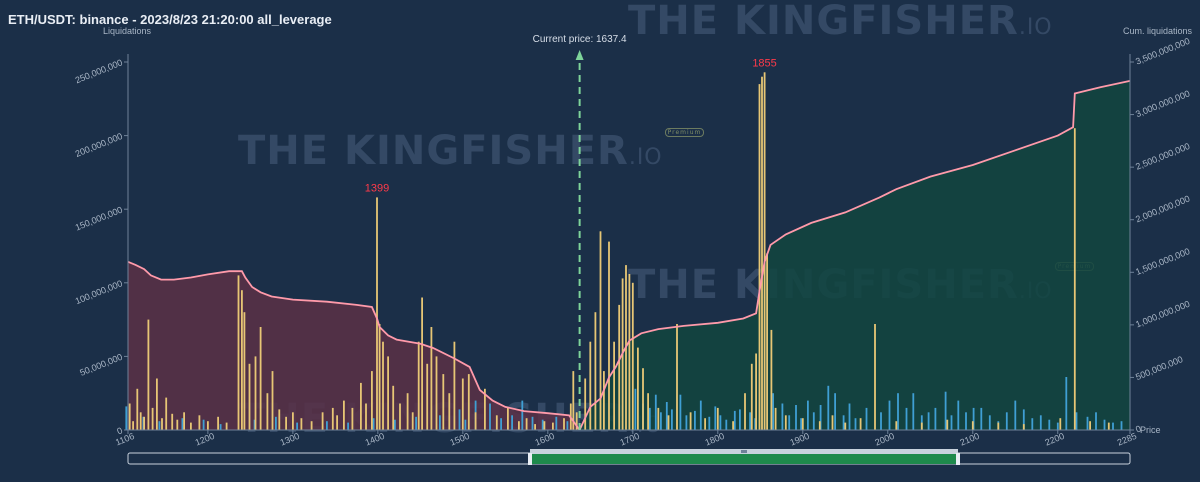 This screenshot has height=482, width=1200. Describe the element at coordinates (840, 22) in the screenshot. I see `watermark-top: THE KINGFISHER.IO` at that location.